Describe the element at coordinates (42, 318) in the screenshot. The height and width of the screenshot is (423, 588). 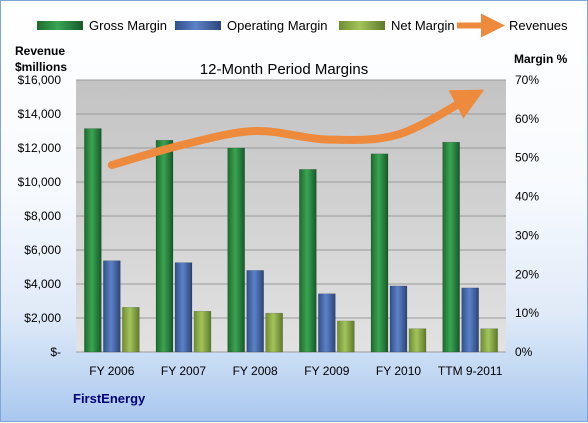
I see `left-tick-label: $2,000` at that location.